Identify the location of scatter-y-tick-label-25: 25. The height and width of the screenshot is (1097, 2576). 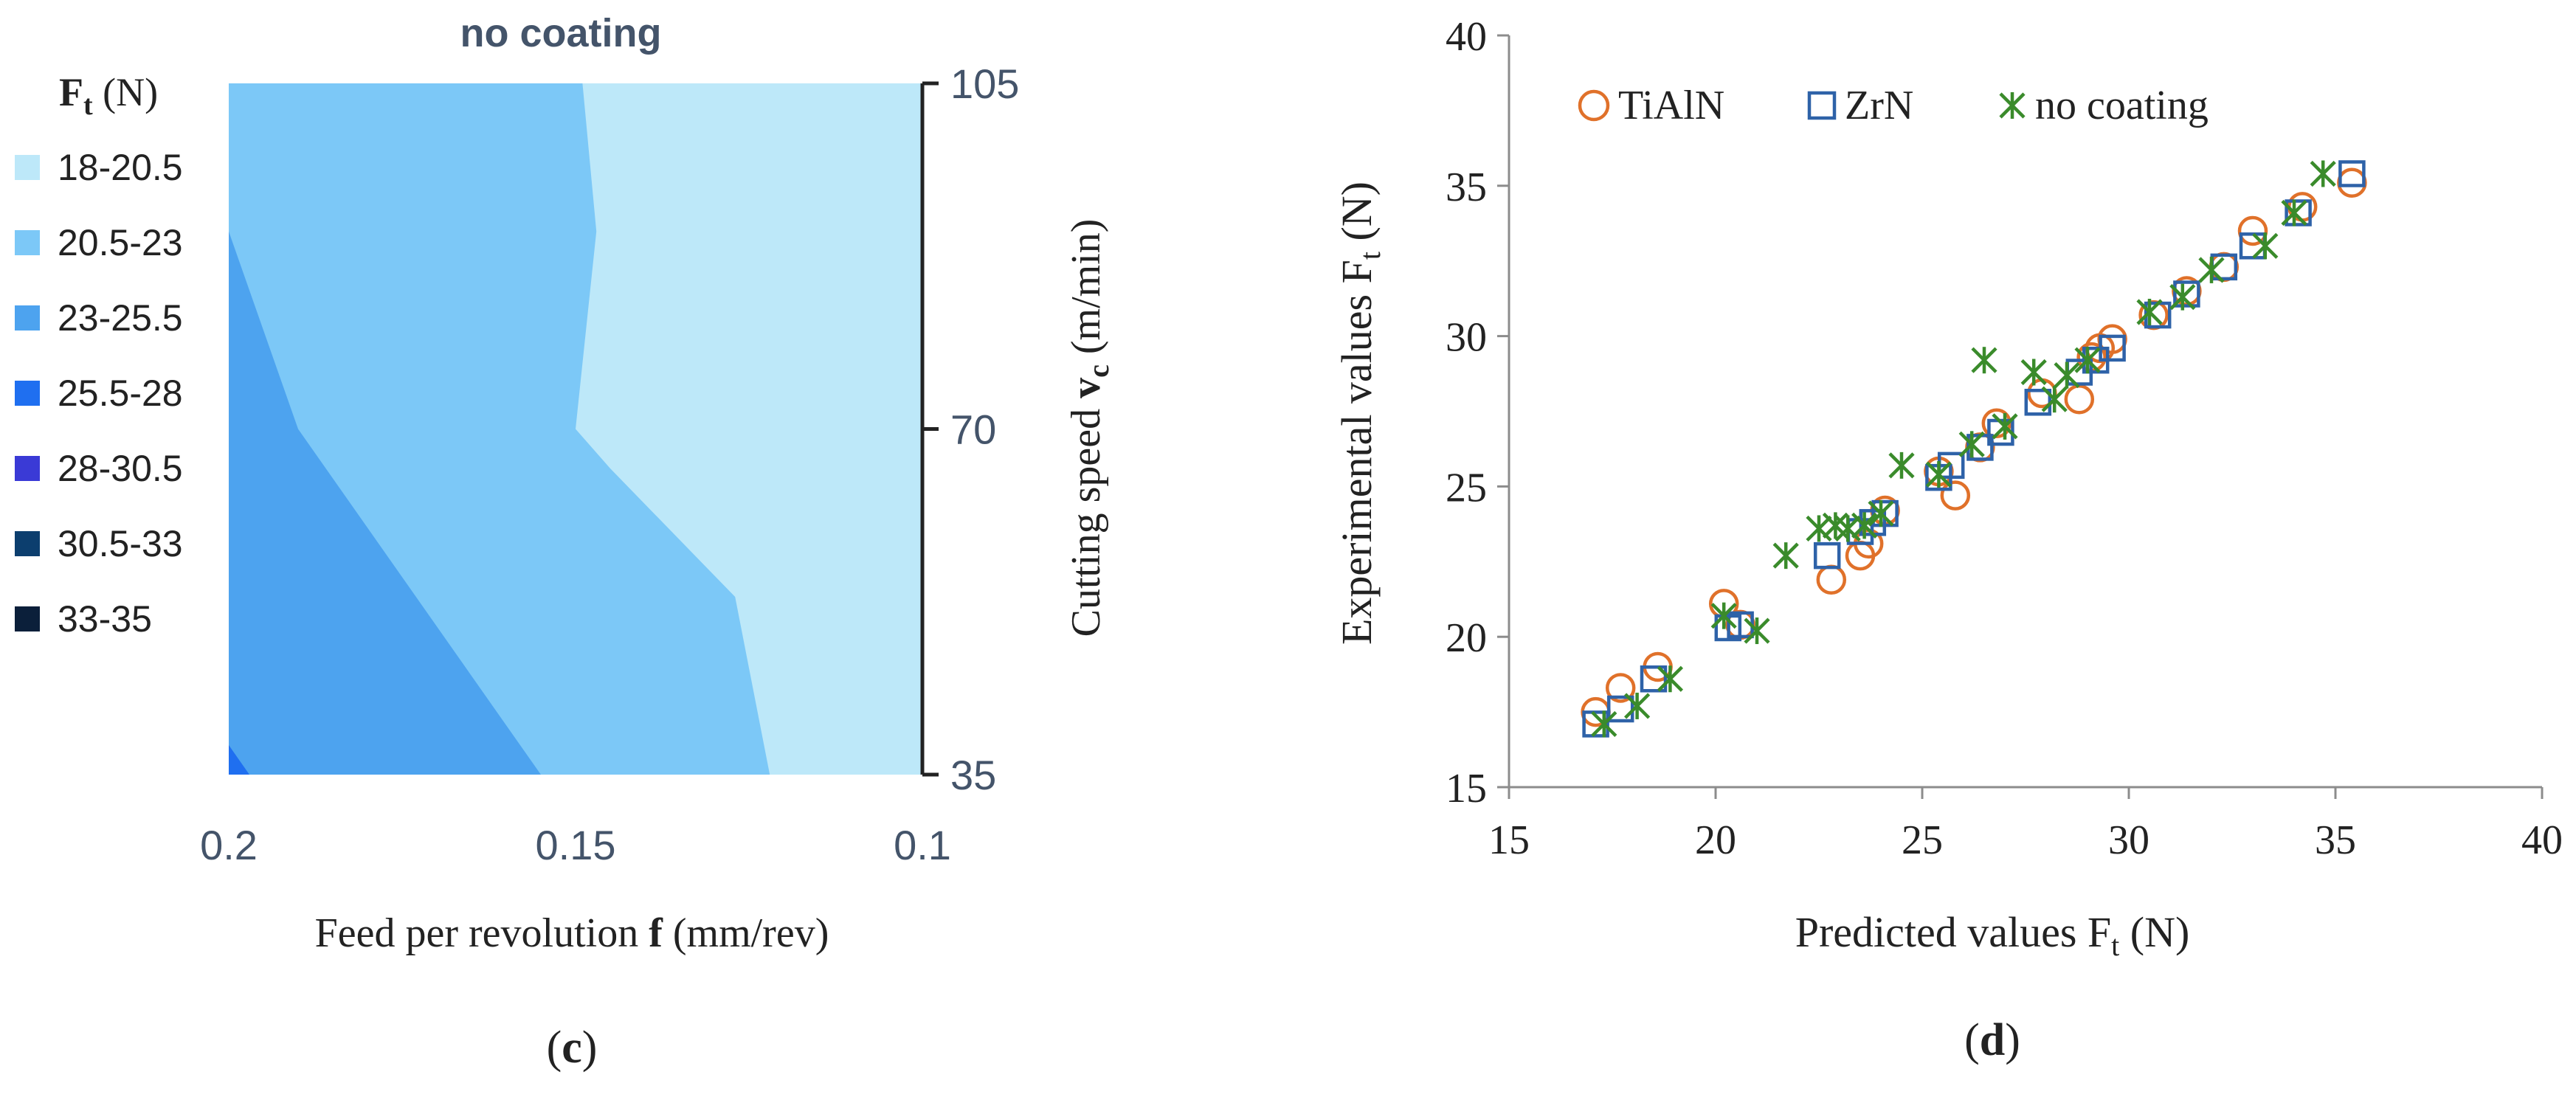
(1467, 488).